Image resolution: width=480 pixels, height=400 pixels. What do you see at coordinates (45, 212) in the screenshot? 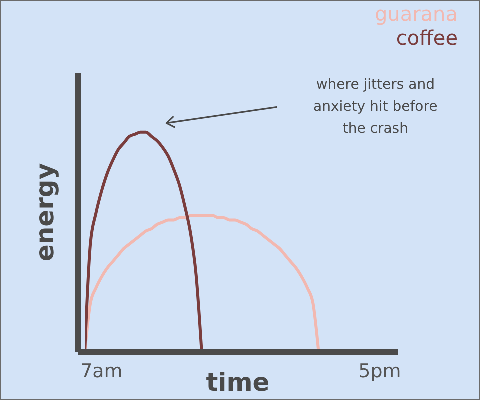
I see `y-axis-title: energy` at bounding box center [45, 212].